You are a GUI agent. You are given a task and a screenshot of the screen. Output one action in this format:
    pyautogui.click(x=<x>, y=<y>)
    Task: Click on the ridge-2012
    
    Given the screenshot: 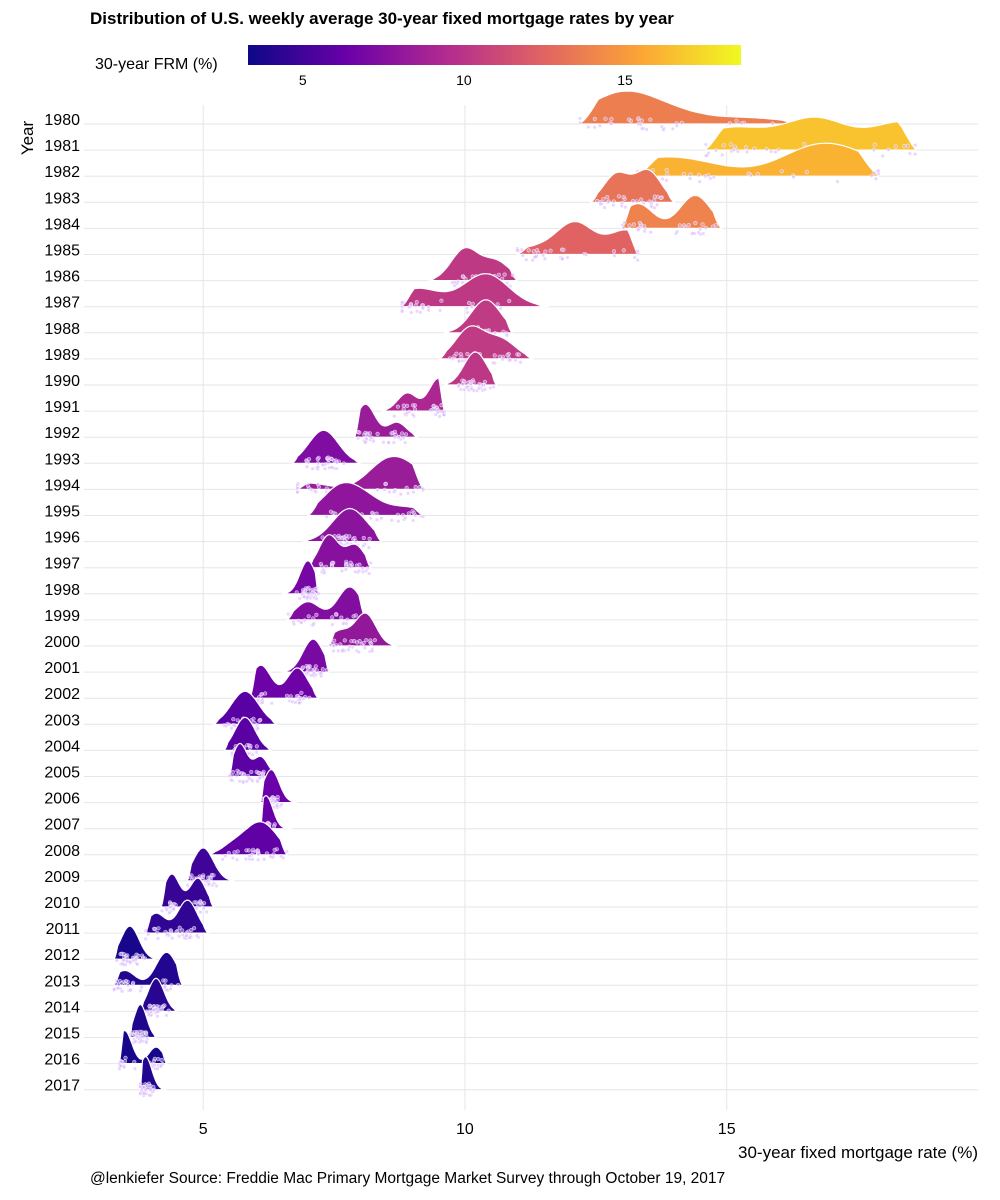 What is the action you would take?
    pyautogui.click(x=135, y=946)
    